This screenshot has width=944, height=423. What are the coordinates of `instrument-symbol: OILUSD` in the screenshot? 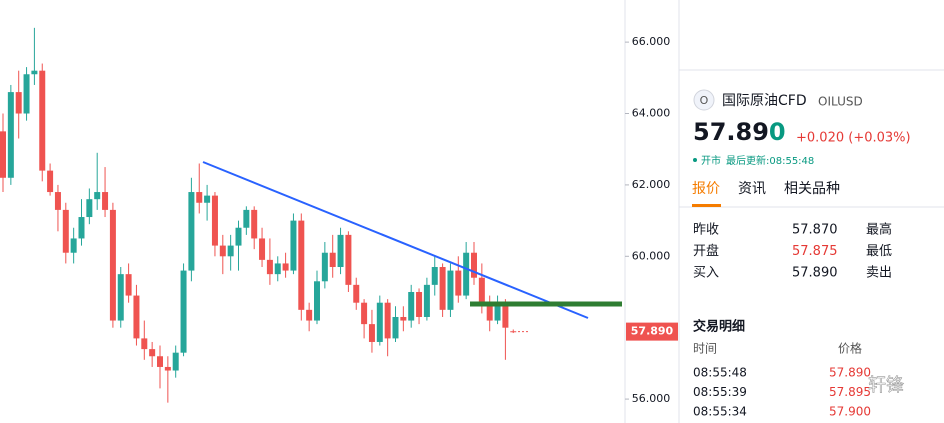 It's located at (840, 102).